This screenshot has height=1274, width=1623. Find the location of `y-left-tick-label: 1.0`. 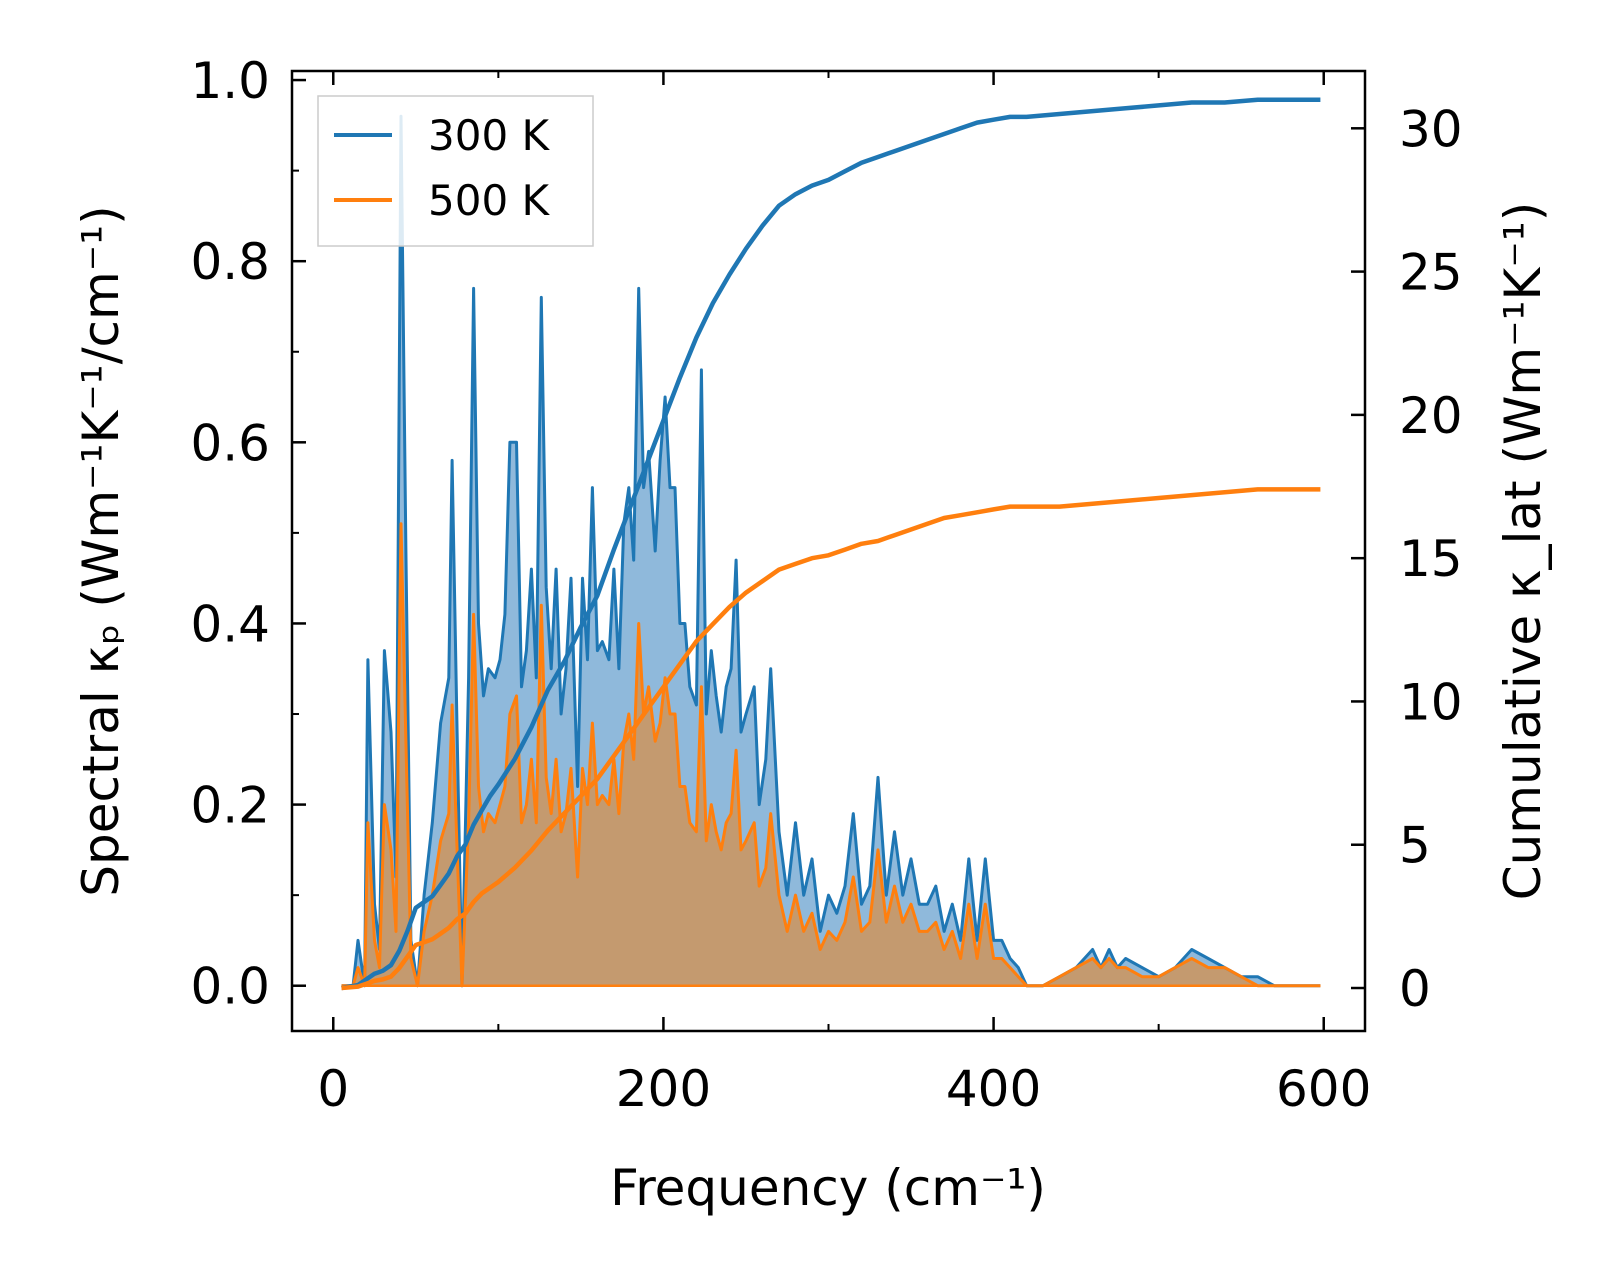

y-left-tick-label: 1.0 is located at coordinates (230, 81).